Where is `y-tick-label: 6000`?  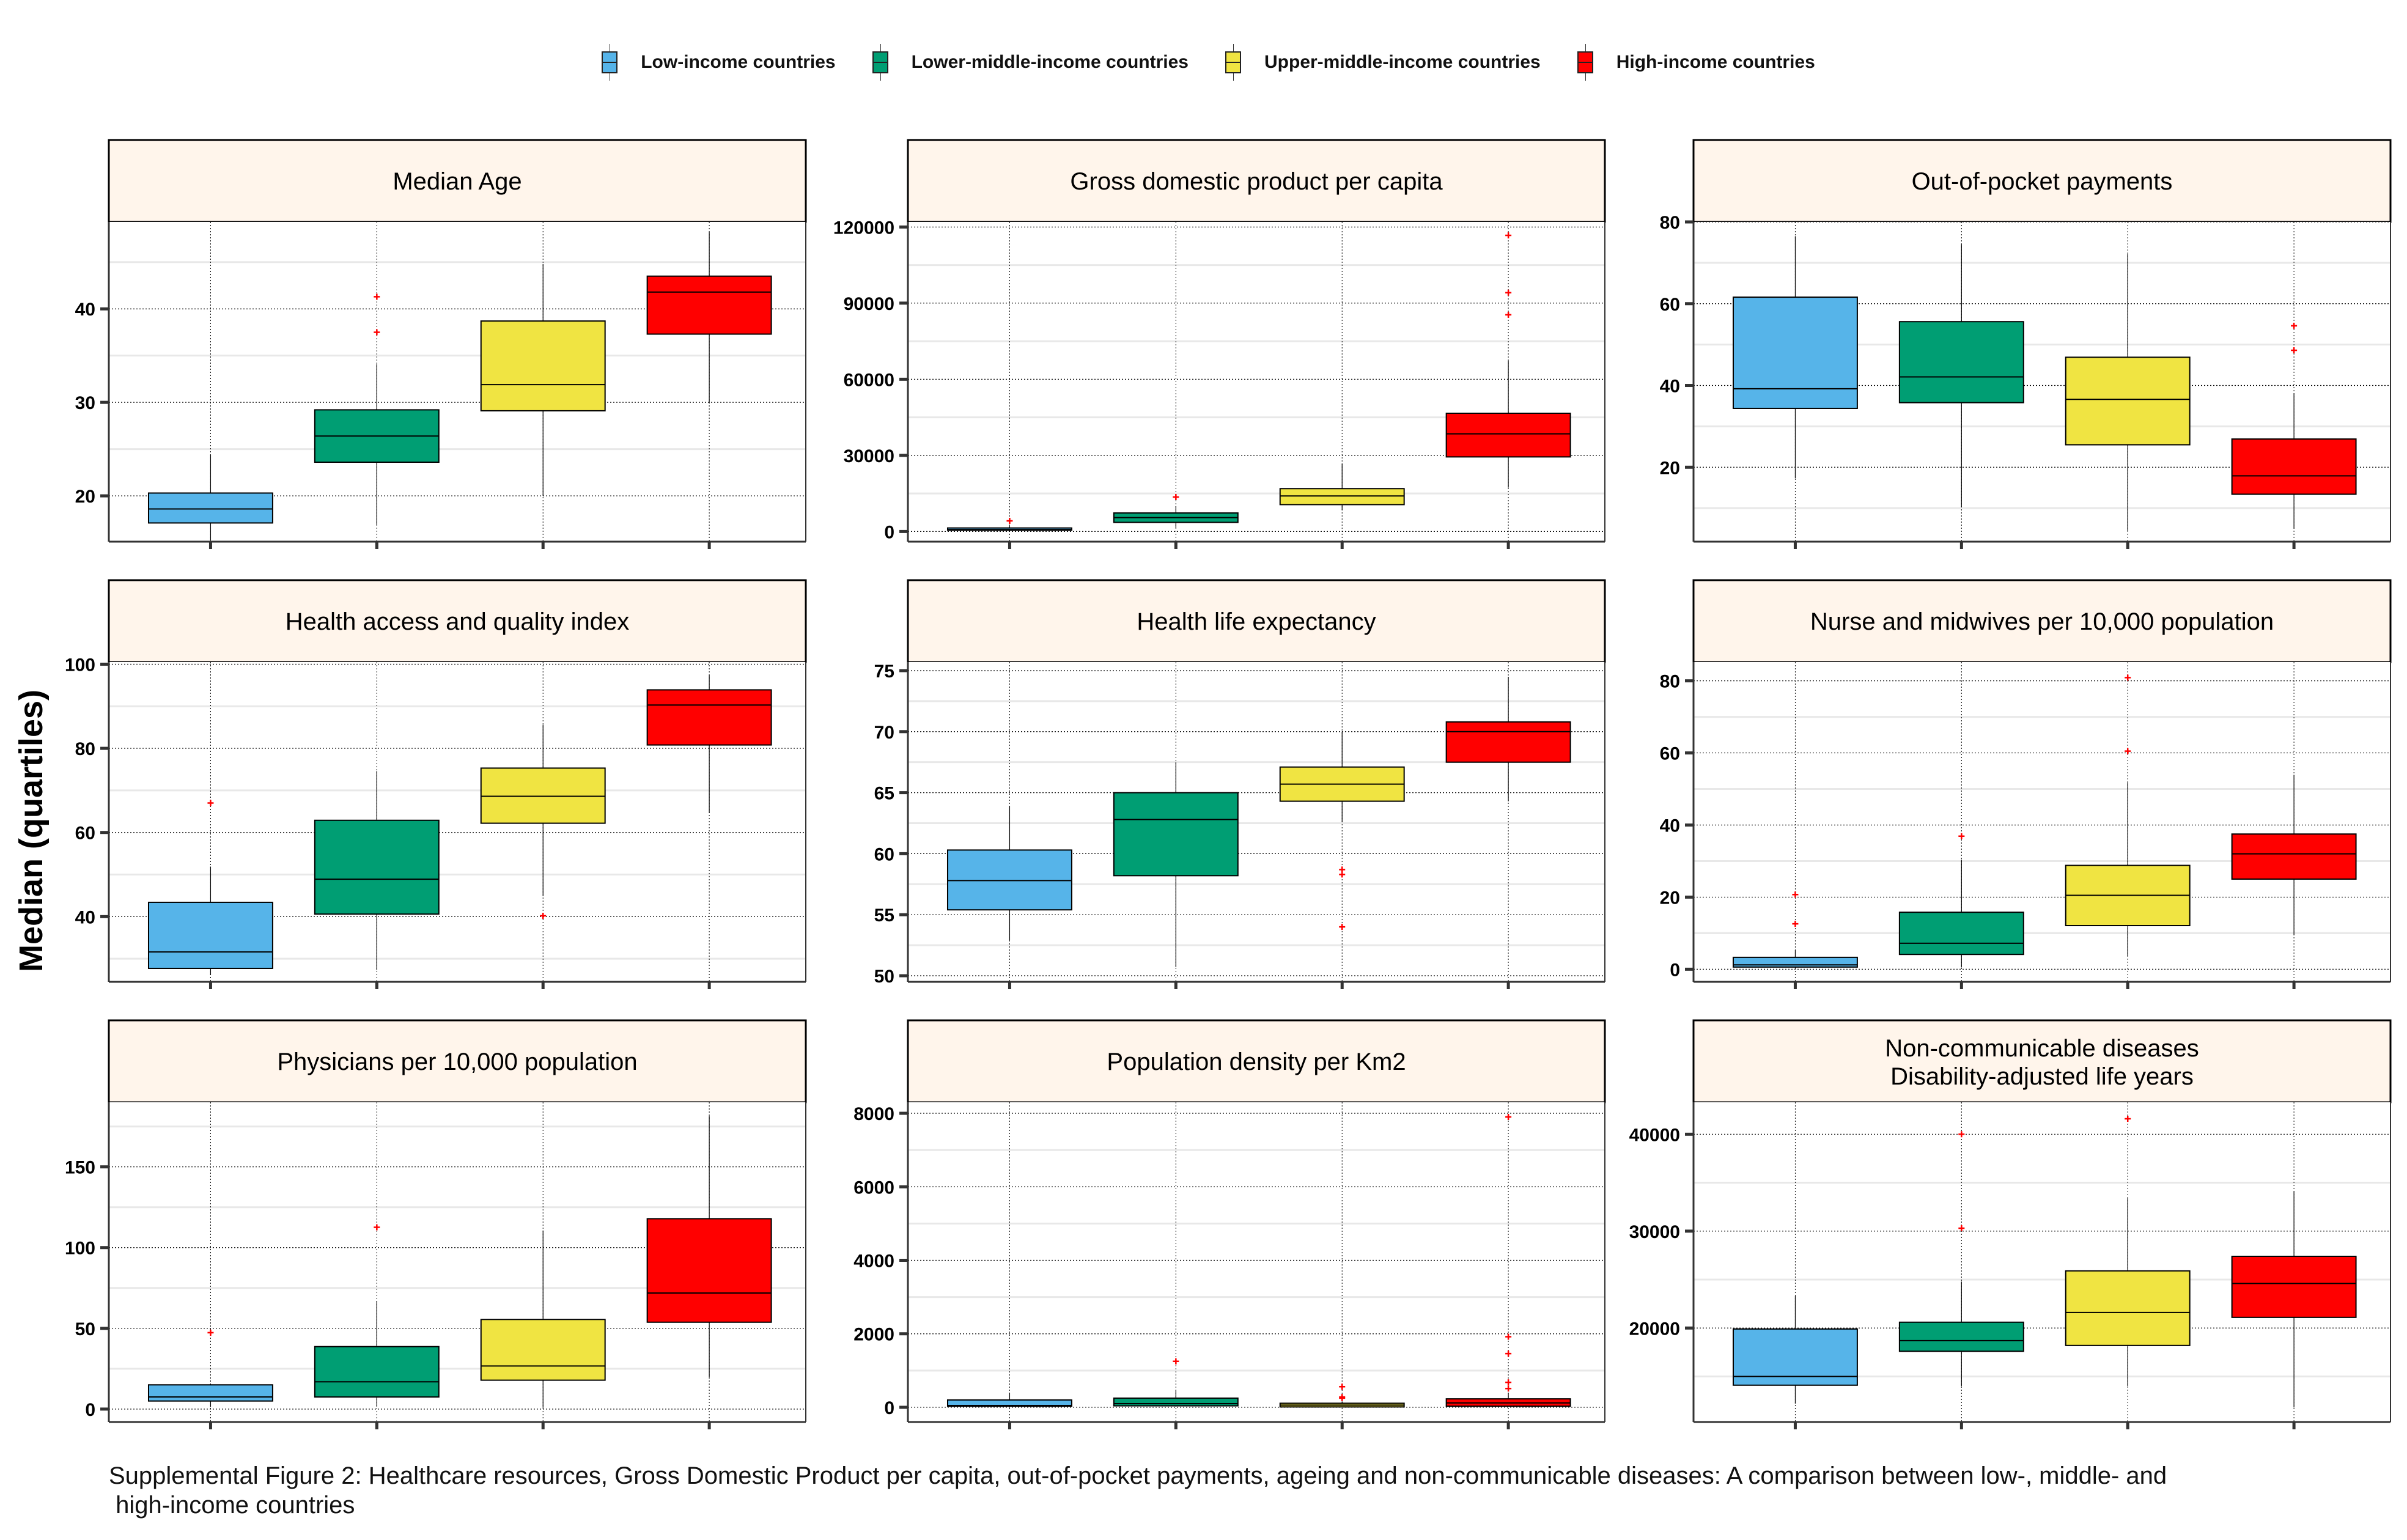 y-tick-label: 6000 is located at coordinates (873, 1187).